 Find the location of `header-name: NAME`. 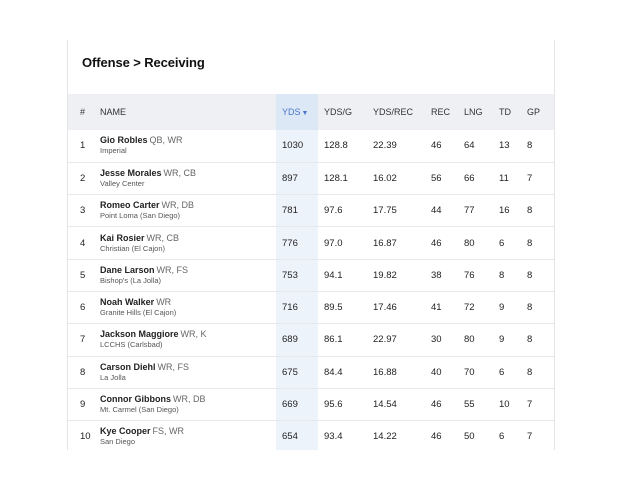

header-name: NAME is located at coordinates (113, 112).